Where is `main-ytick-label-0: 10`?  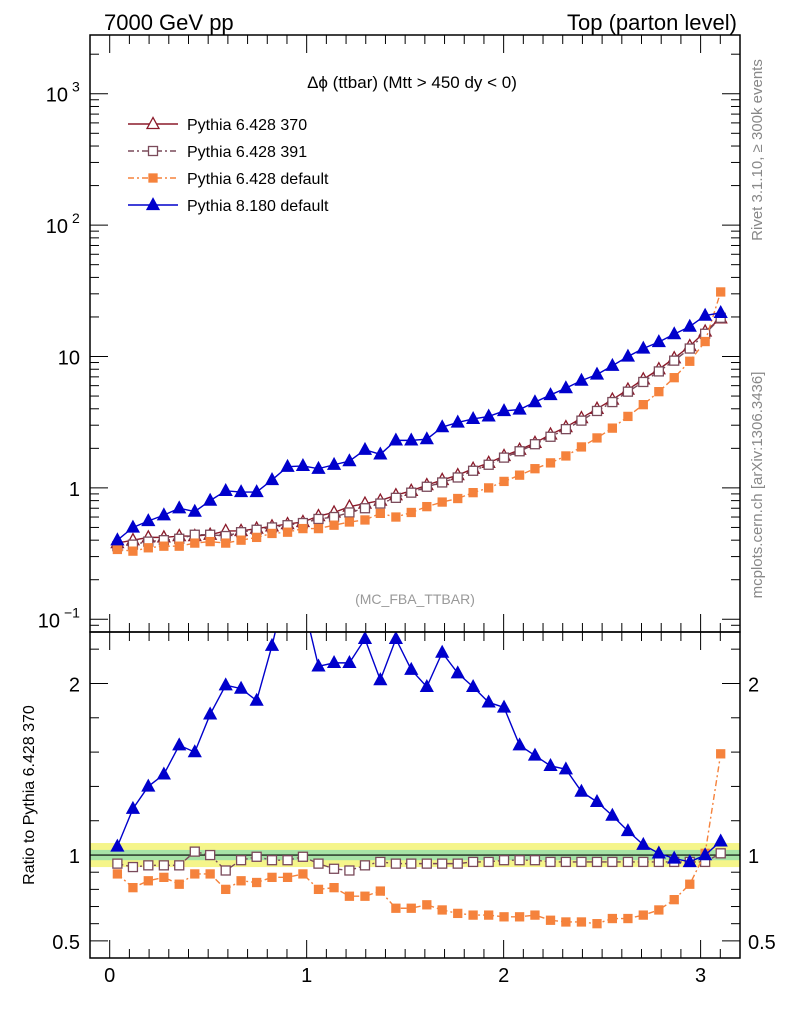
main-ytick-label-0: 10 is located at coordinates (57, 96).